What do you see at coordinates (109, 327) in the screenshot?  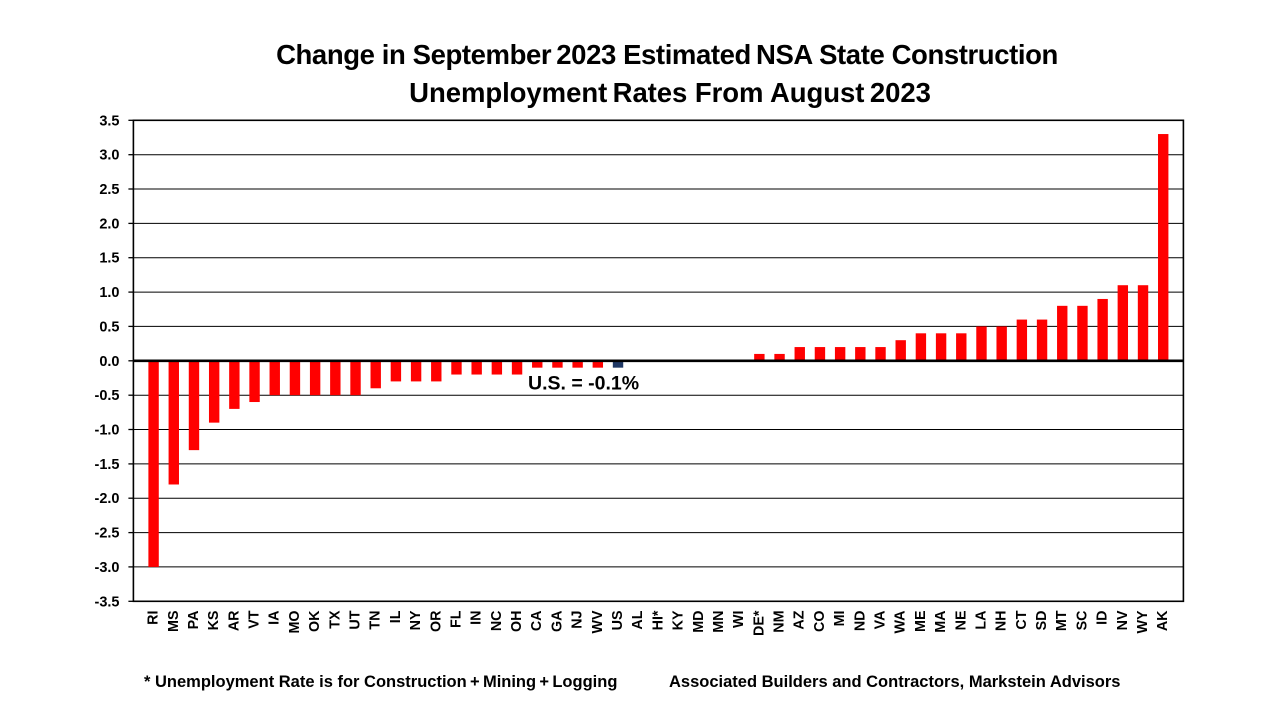 I see `svg-text: 0.5` at bounding box center [109, 327].